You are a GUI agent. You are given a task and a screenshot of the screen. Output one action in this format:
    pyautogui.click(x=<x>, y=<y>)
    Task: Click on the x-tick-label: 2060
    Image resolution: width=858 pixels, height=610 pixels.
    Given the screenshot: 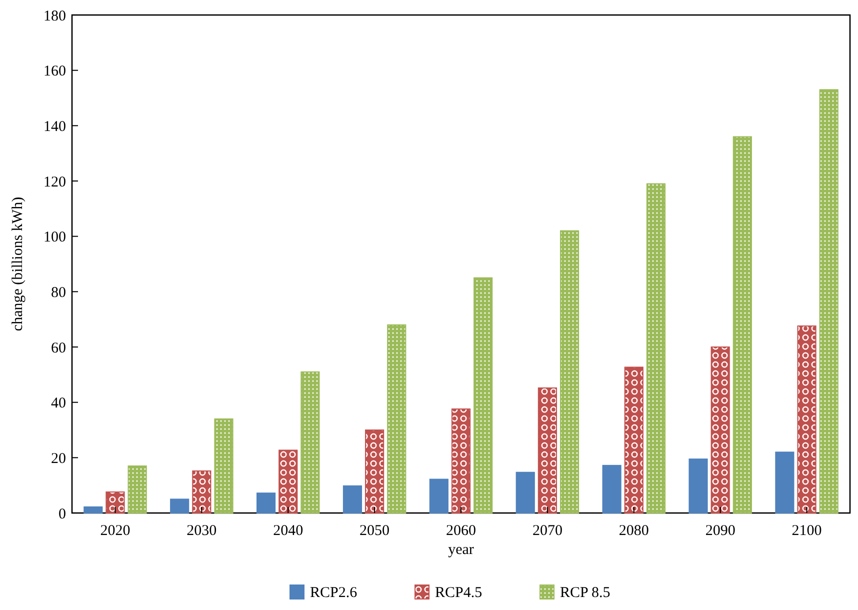 What is the action you would take?
    pyautogui.click(x=461, y=531)
    